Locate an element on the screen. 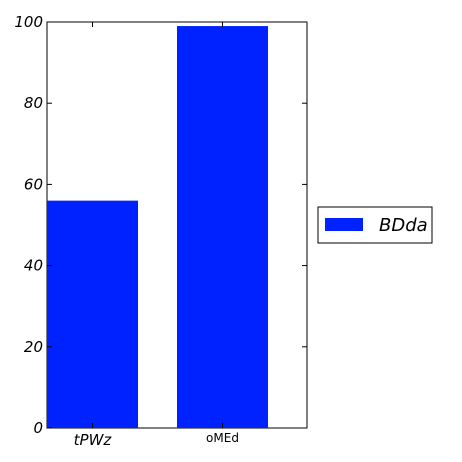 This screenshot has height=462, width=462. y-tick-label: 40 is located at coordinates (33, 266).